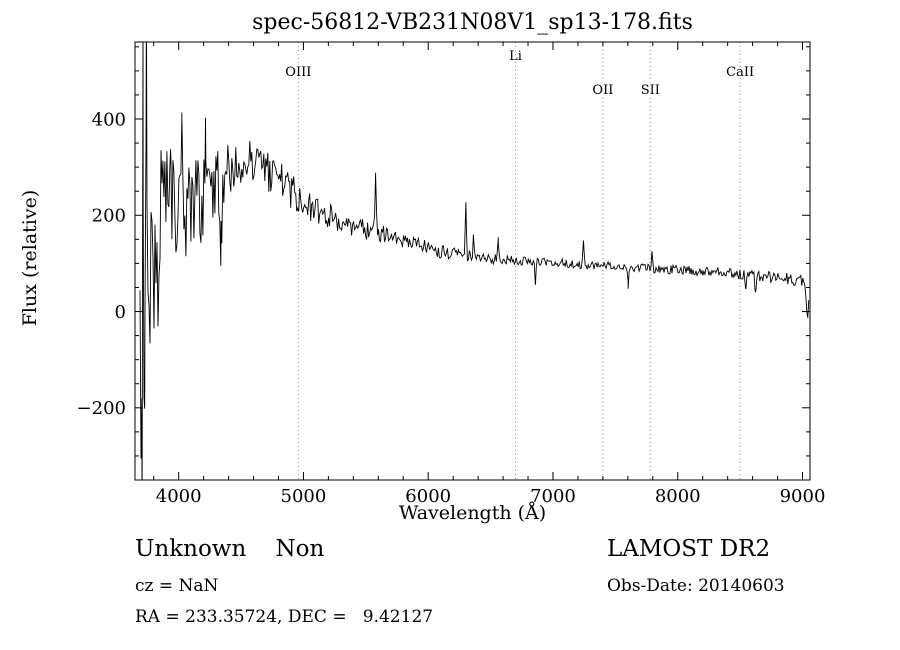 The width and height of the screenshot is (900, 650). What do you see at coordinates (284, 617) in the screenshot?
I see `coordinates-text: RA = 233.35724, DEC = 9.42127` at bounding box center [284, 617].